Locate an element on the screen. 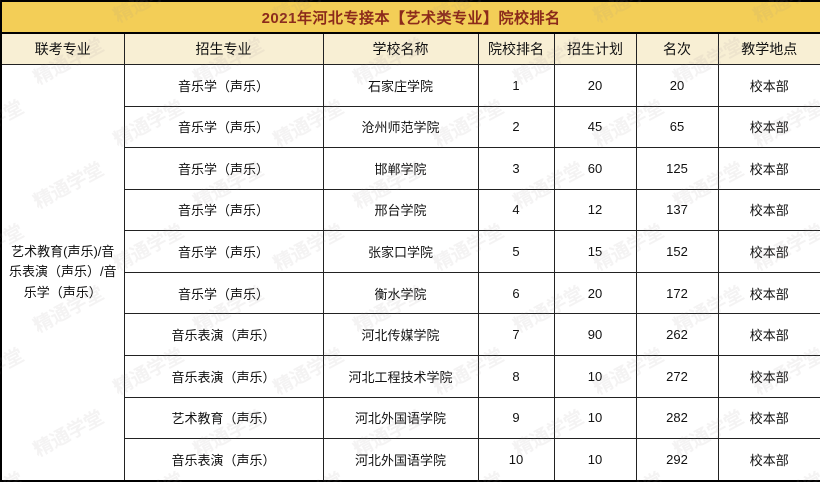 This screenshot has width=820, height=482. table-row: 音乐学（声乐） 邯郸学院 3 60 125 校本部 is located at coordinates (410, 168).